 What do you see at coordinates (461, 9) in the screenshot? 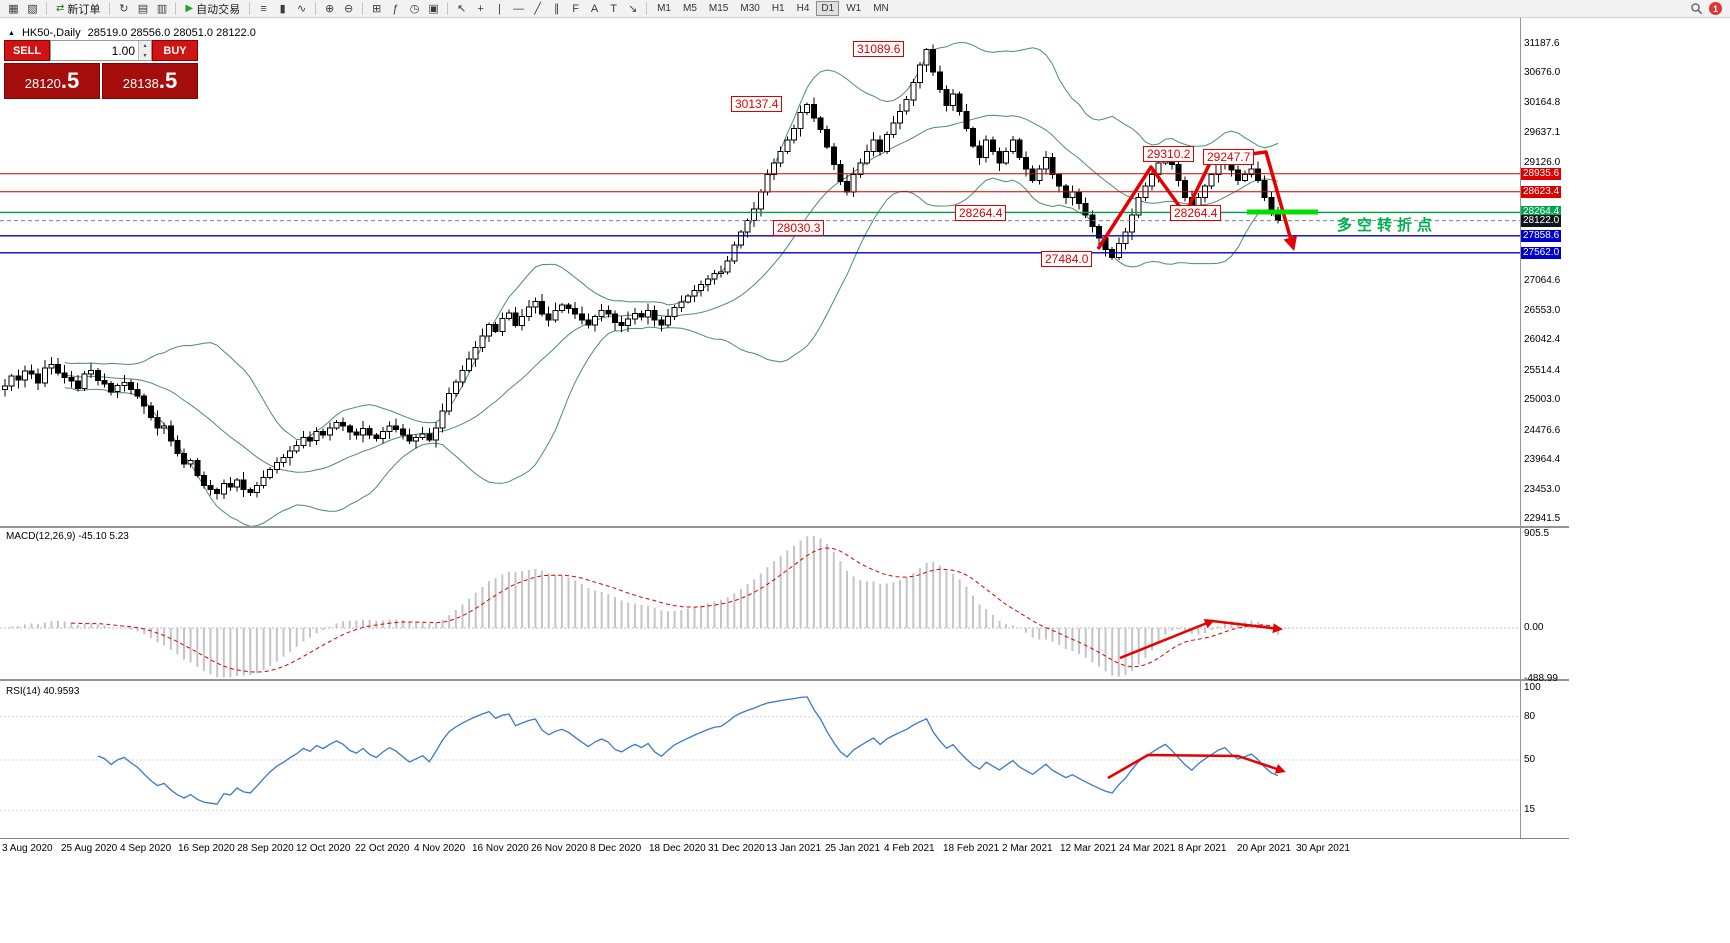
I see `cursor-icon: ↖` at bounding box center [461, 9].